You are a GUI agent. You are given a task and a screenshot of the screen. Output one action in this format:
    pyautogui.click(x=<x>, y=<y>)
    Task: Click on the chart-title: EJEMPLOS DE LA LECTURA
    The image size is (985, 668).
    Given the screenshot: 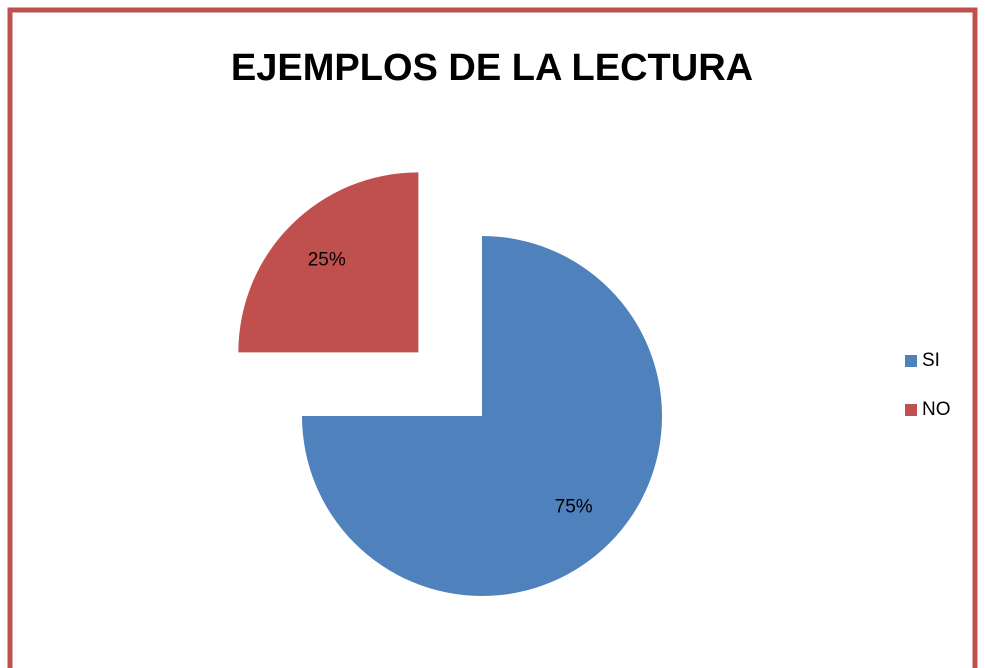 What is the action you would take?
    pyautogui.click(x=492, y=68)
    